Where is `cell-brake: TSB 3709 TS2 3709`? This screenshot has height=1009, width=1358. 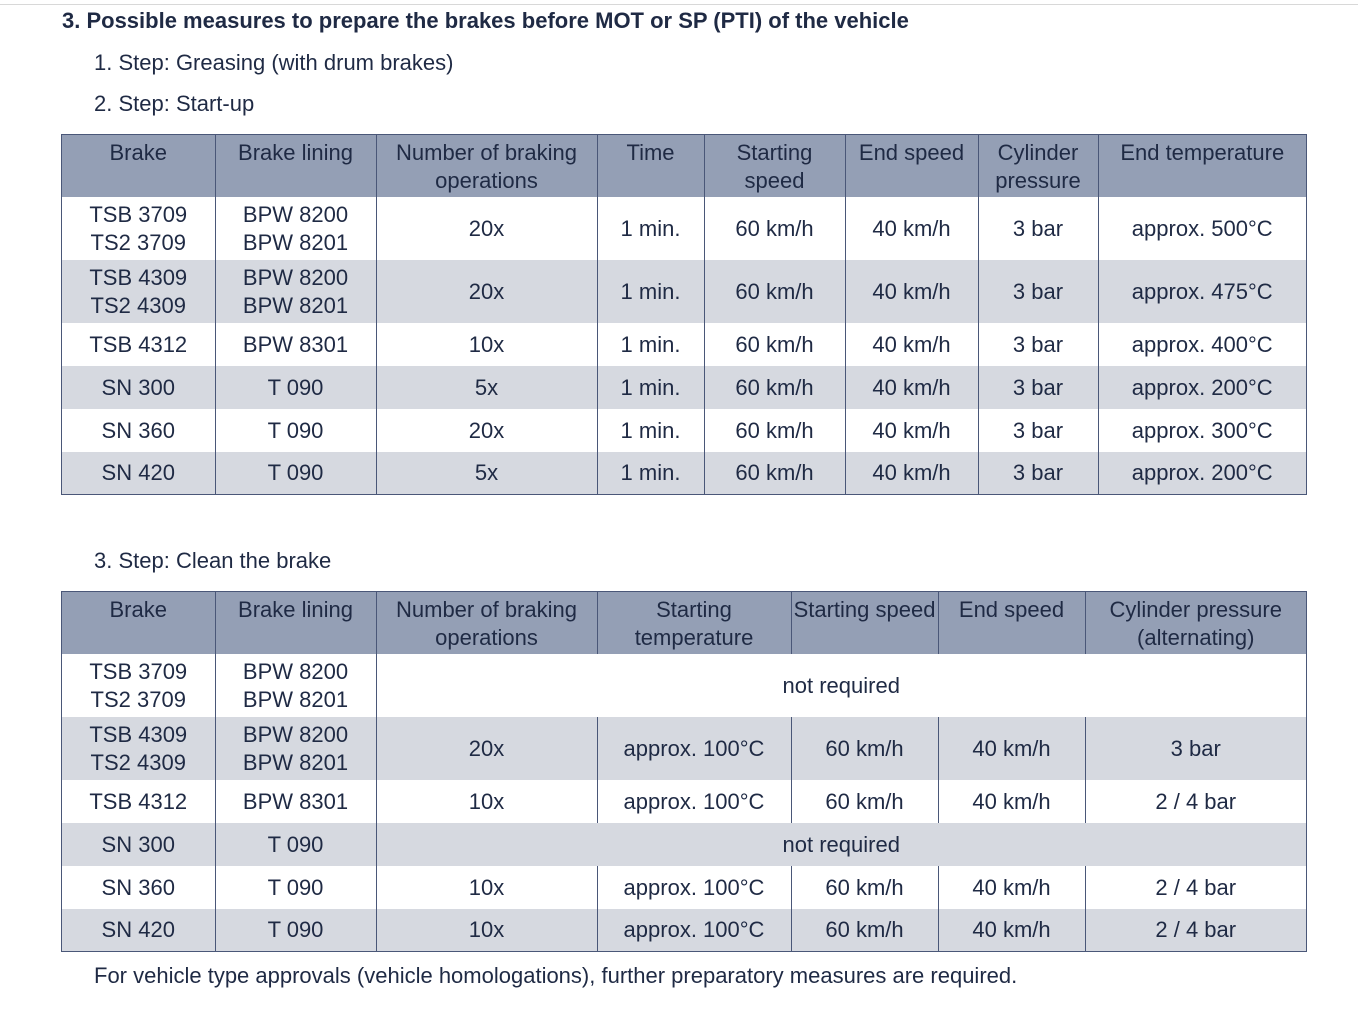 cell-brake: TSB 3709 TS2 3709 is located at coordinates (138, 685).